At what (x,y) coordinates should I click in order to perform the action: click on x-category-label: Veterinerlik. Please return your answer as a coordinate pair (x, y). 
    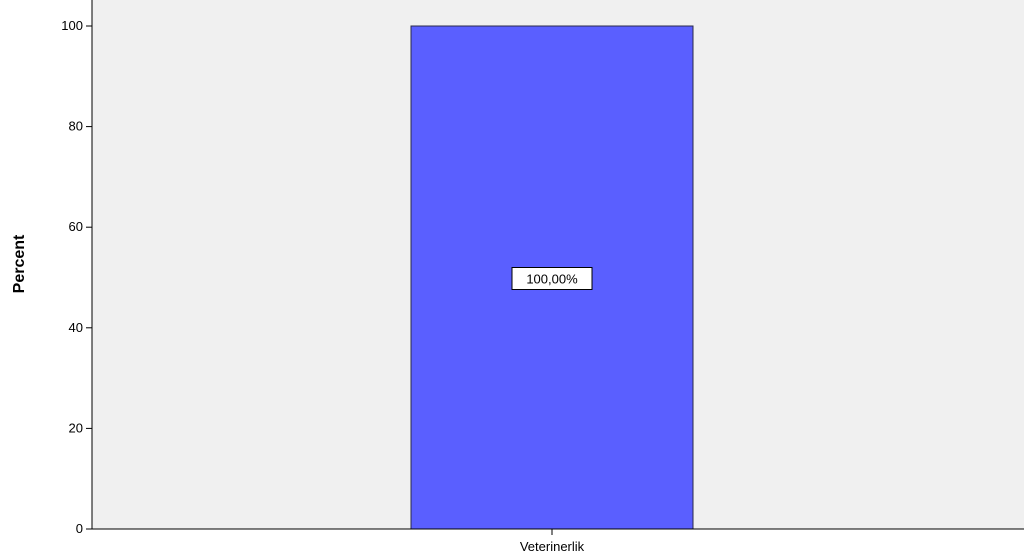
    Looking at the image, I should click on (552, 546).